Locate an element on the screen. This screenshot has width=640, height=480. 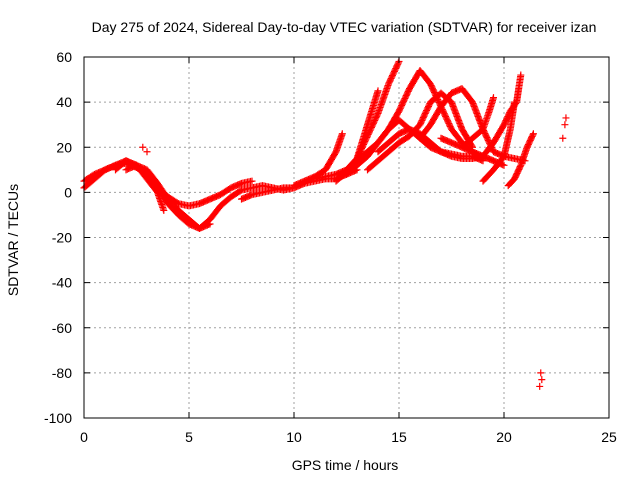
arc-d-point is located at coordinates (164, 210).